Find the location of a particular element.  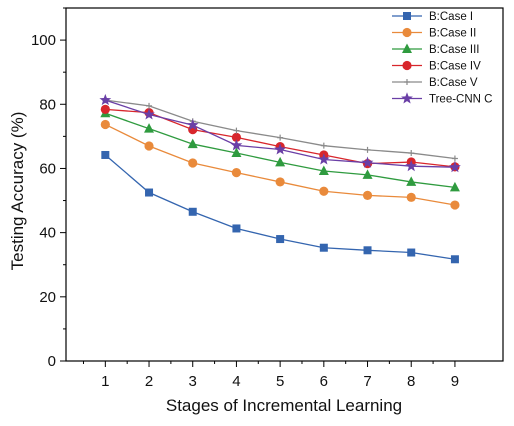

x-tick-label: 8 is located at coordinates (411, 381).